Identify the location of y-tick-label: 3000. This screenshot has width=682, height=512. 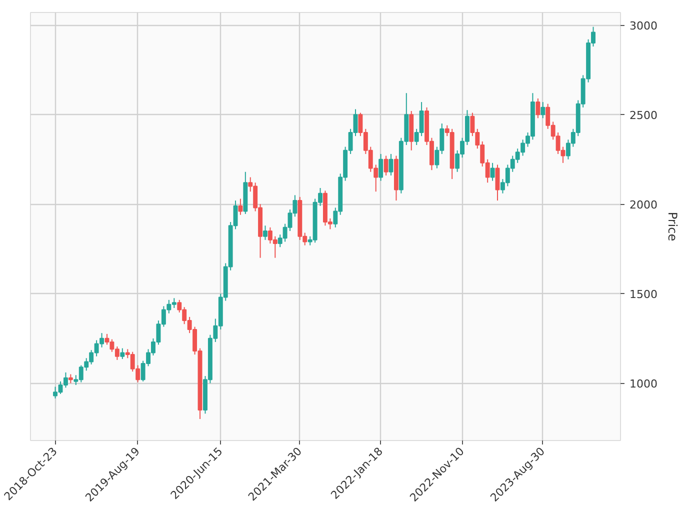
(644, 26).